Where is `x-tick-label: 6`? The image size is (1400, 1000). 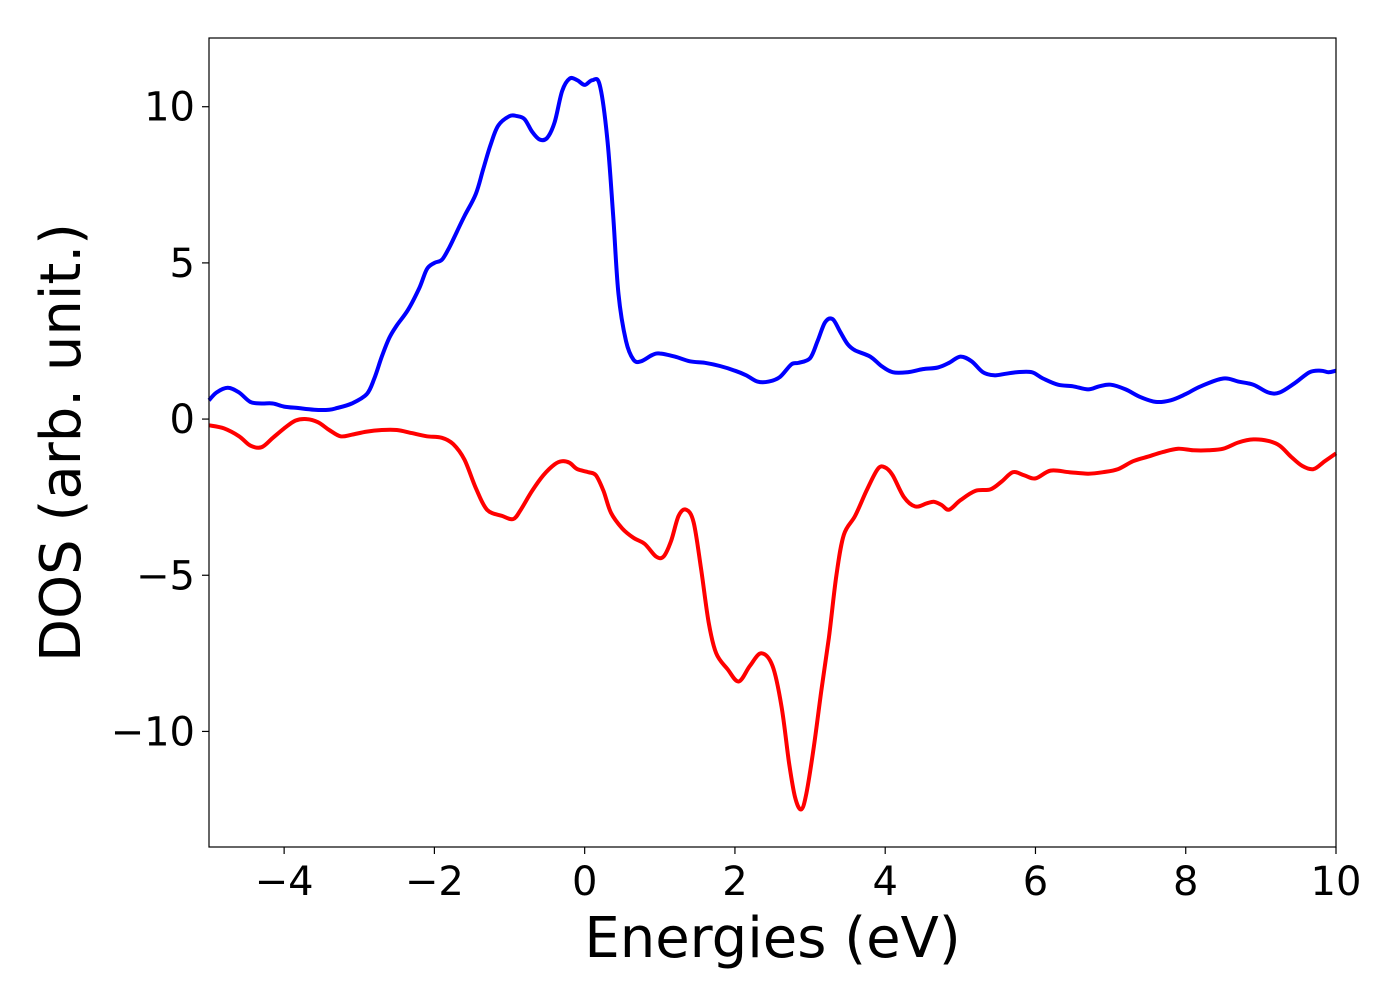
x-tick-label: 6 is located at coordinates (1035, 882).